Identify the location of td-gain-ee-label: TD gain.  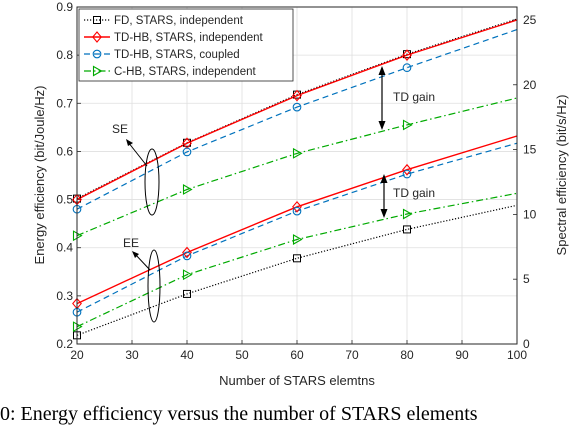
(414, 193).